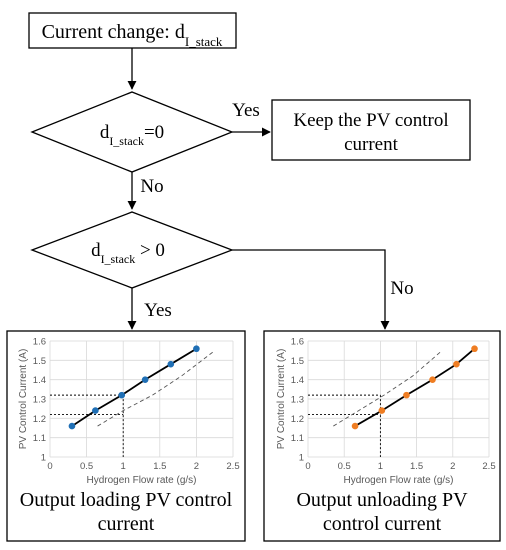 The height and width of the screenshot is (550, 506). What do you see at coordinates (382, 524) in the screenshot?
I see `output-unloading-line2: control current` at bounding box center [382, 524].